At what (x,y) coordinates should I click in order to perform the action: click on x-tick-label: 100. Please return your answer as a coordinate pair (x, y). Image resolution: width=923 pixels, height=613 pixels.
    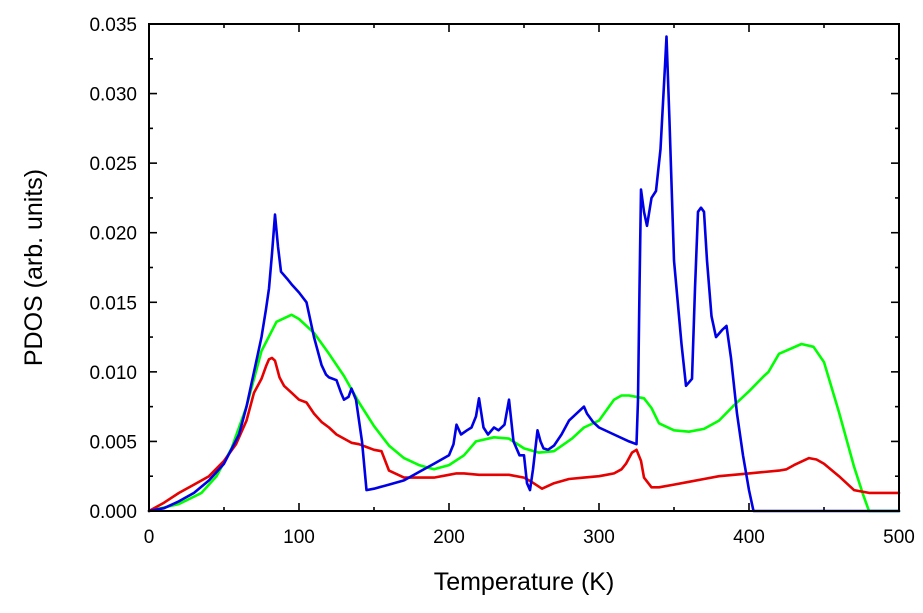
    Looking at the image, I should click on (299, 537).